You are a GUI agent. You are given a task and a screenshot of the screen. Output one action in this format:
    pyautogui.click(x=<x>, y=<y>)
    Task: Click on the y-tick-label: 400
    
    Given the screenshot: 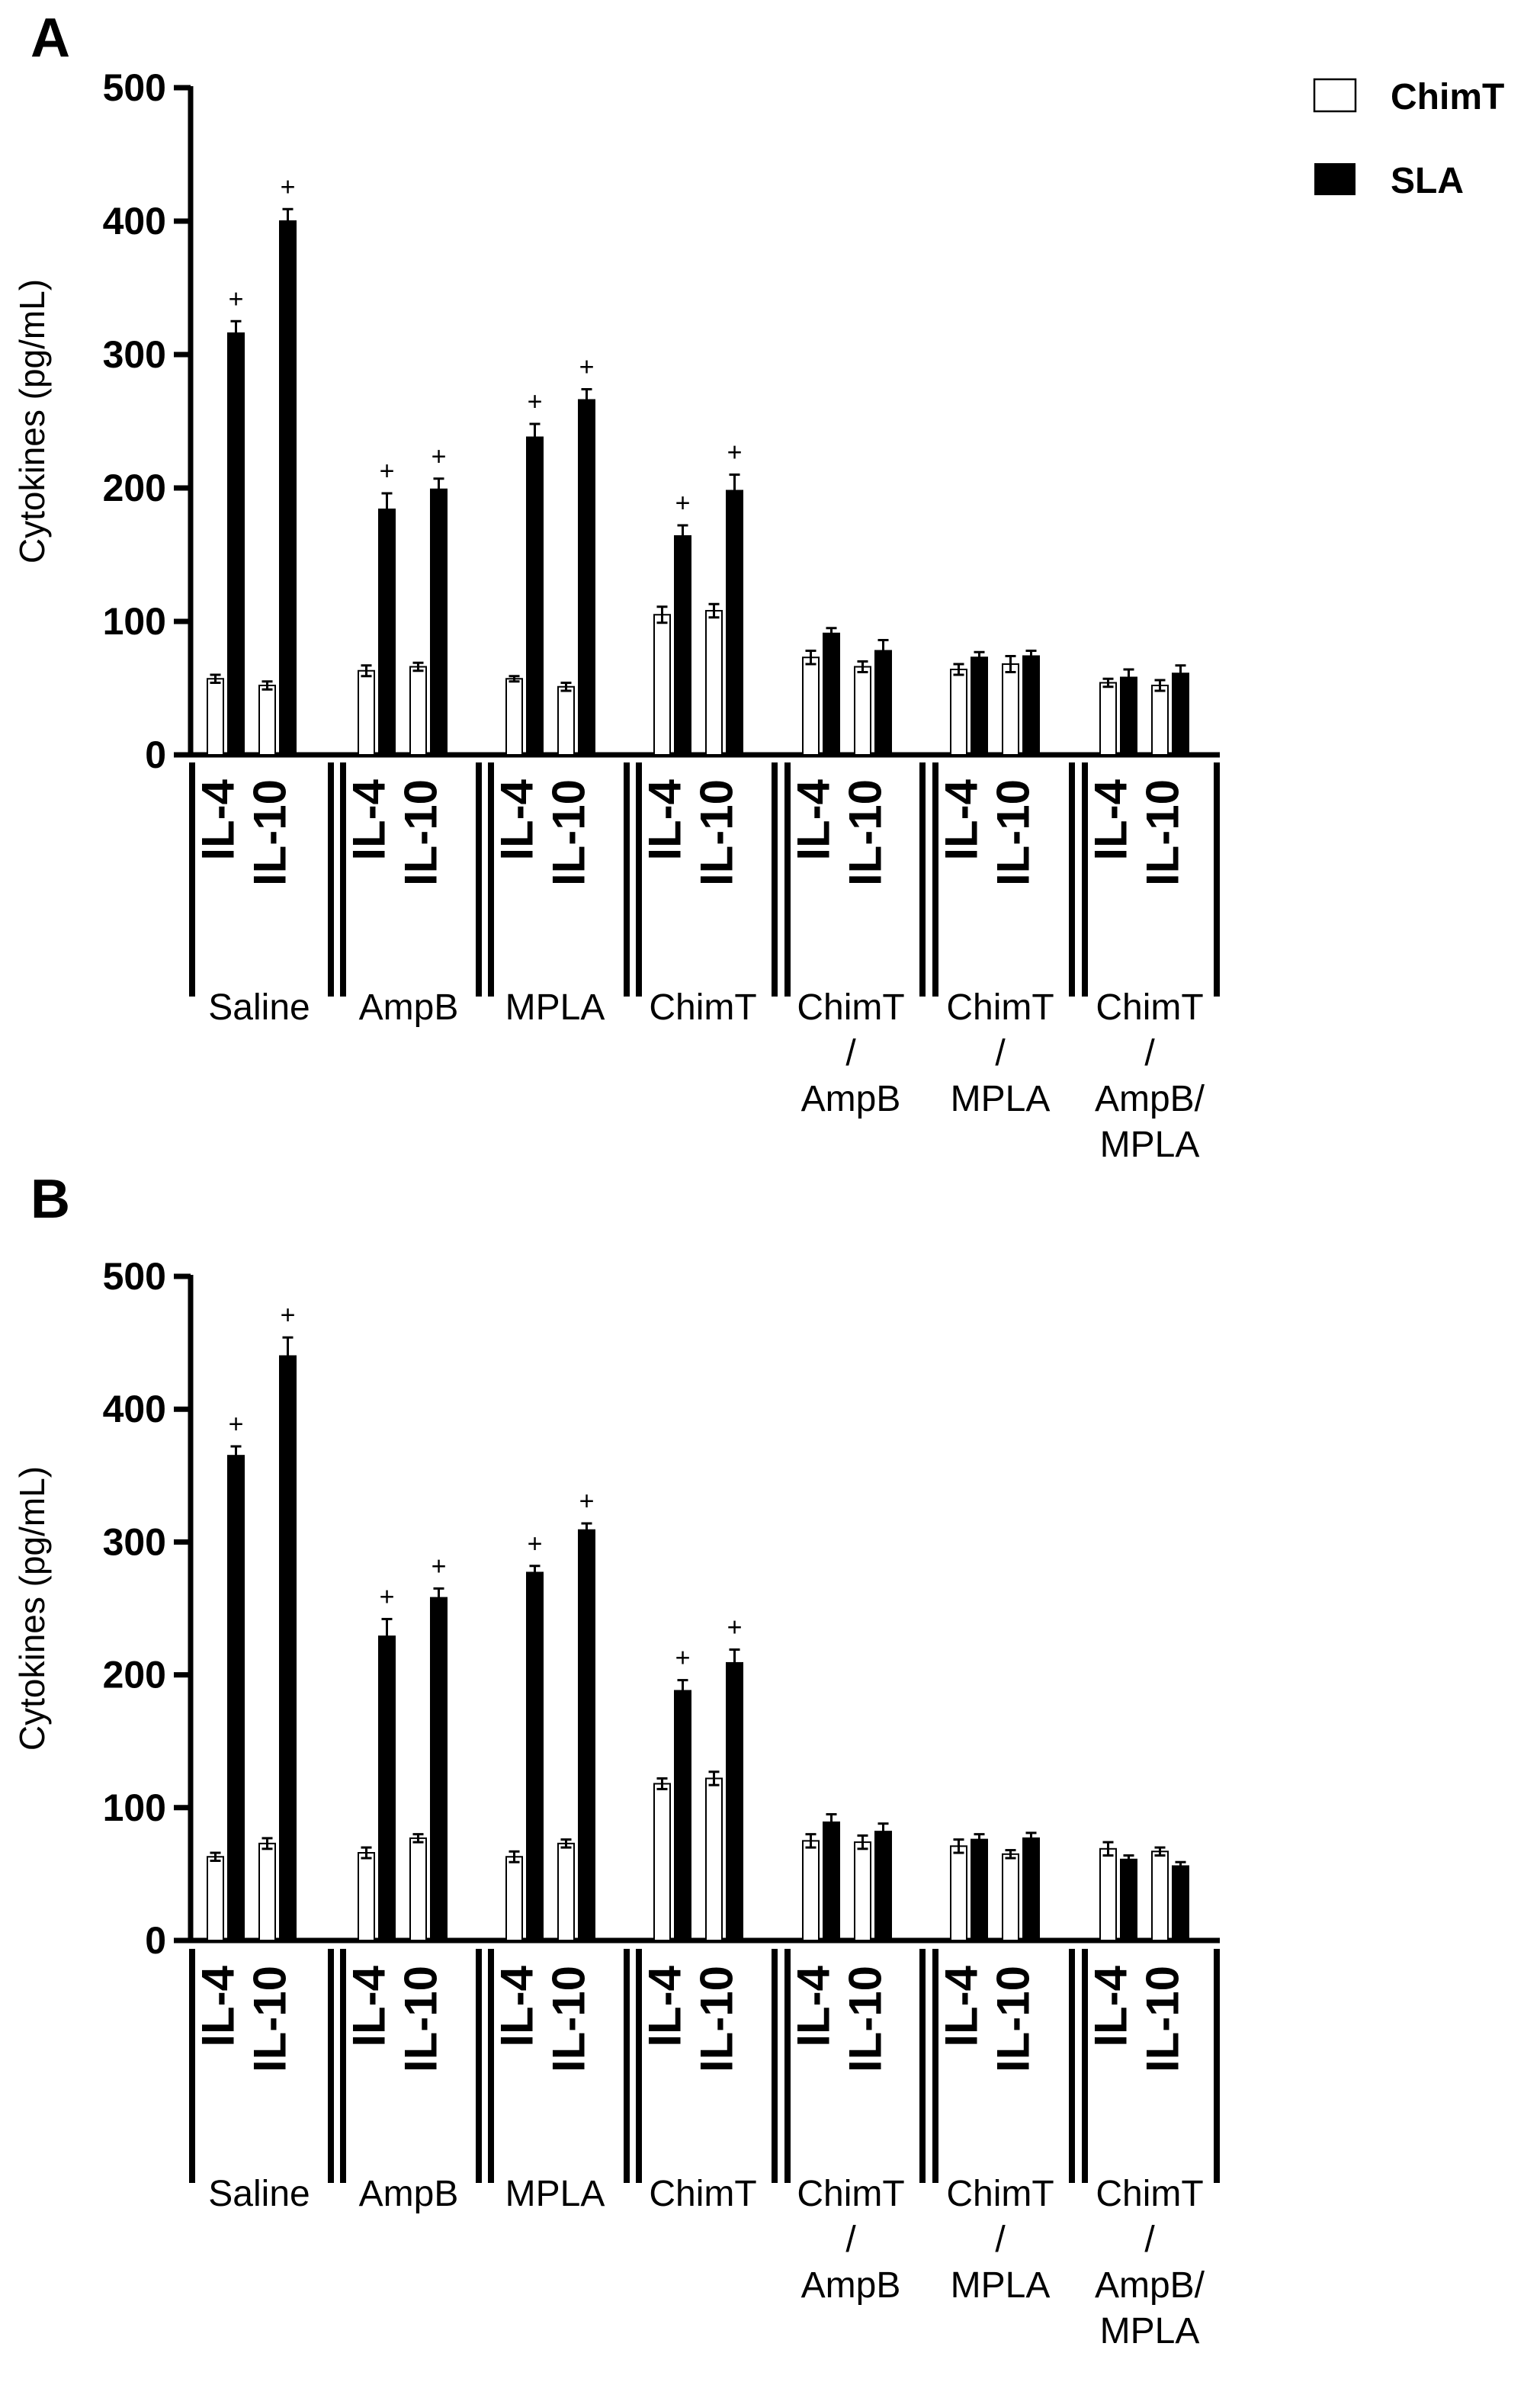 What is the action you would take?
    pyautogui.click(x=134, y=221)
    